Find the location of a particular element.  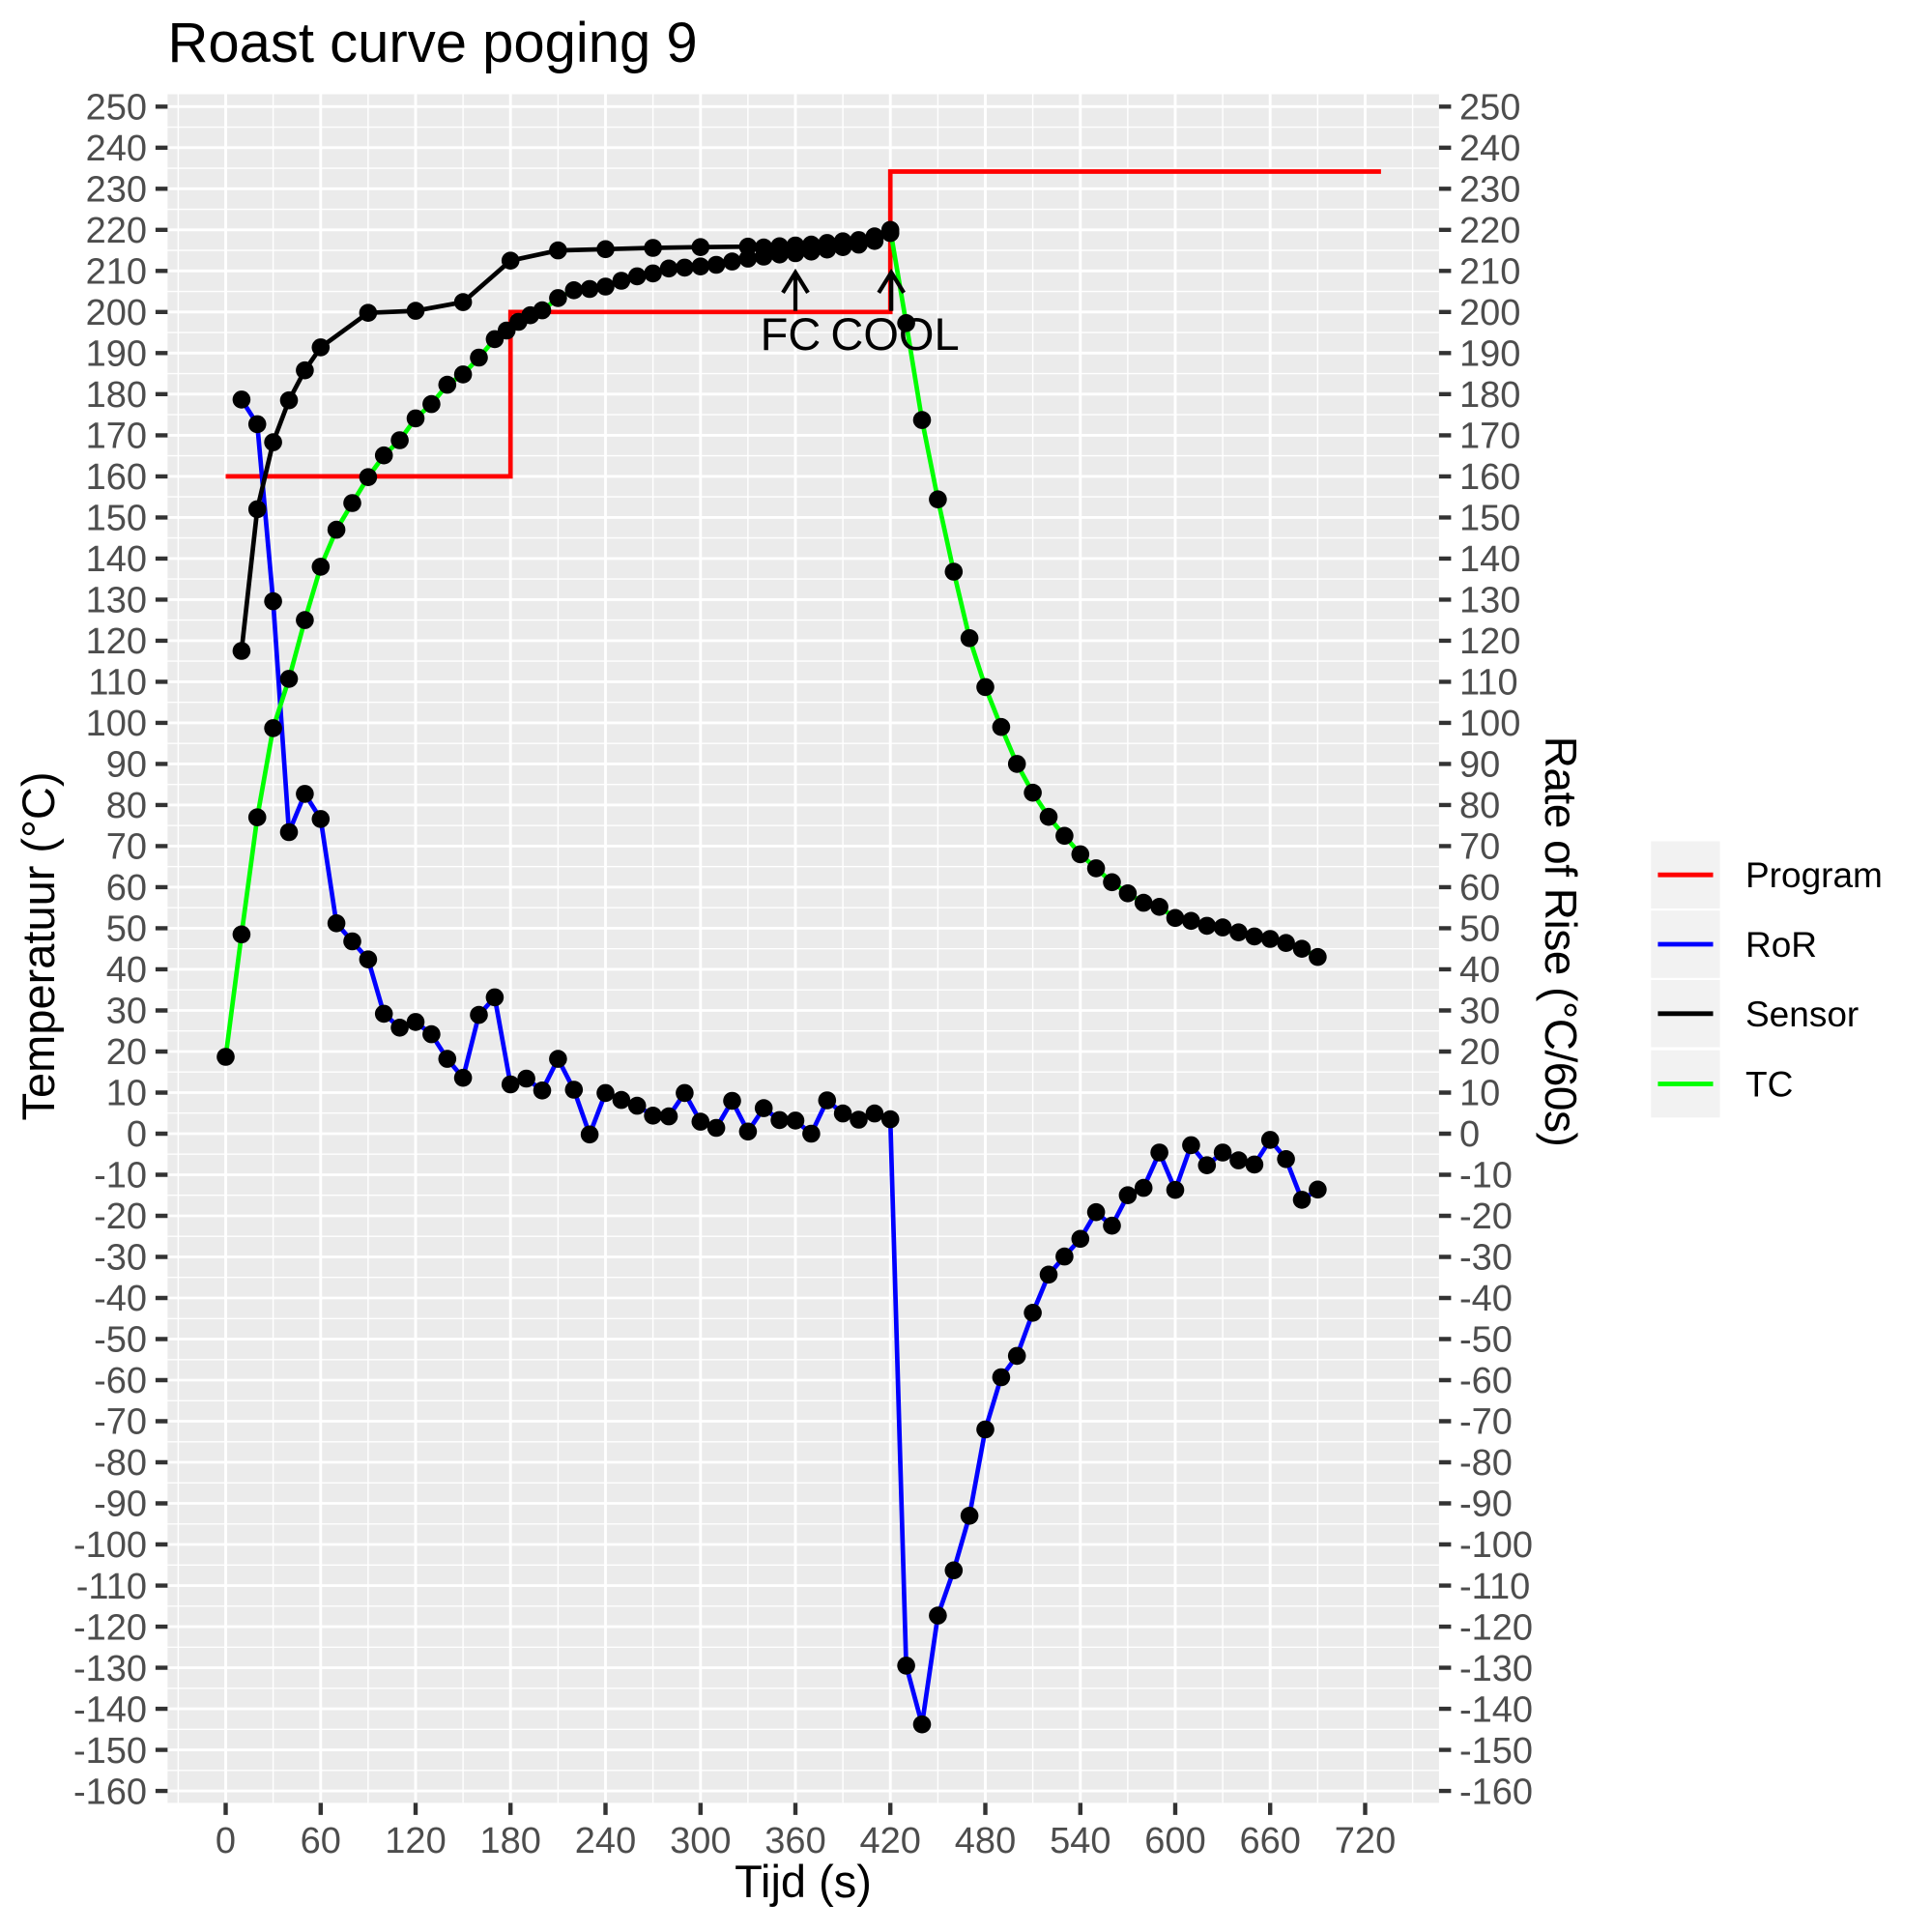

svg-text: 720 is located at coordinates (1365, 1841).